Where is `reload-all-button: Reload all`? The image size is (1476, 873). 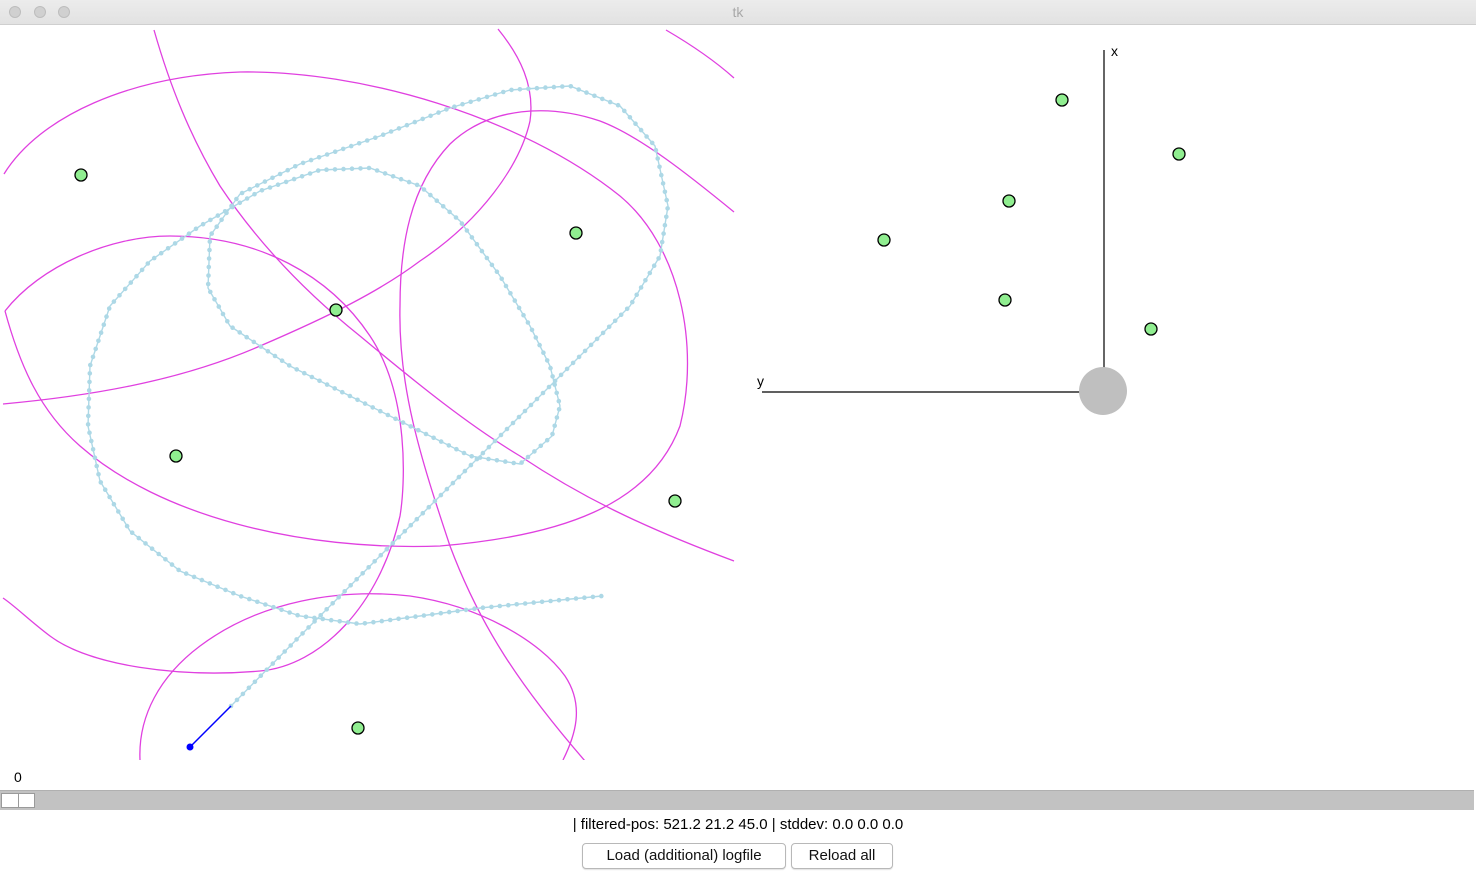 reload-all-button: Reload all is located at coordinates (842, 856).